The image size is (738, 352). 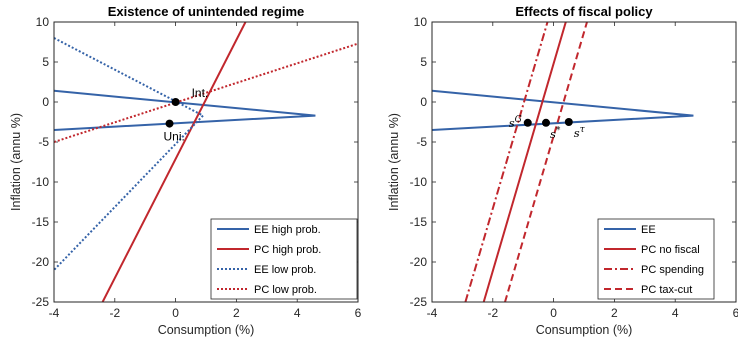 What do you see at coordinates (200, 93) in the screenshot?
I see `point-label: Int.` at bounding box center [200, 93].